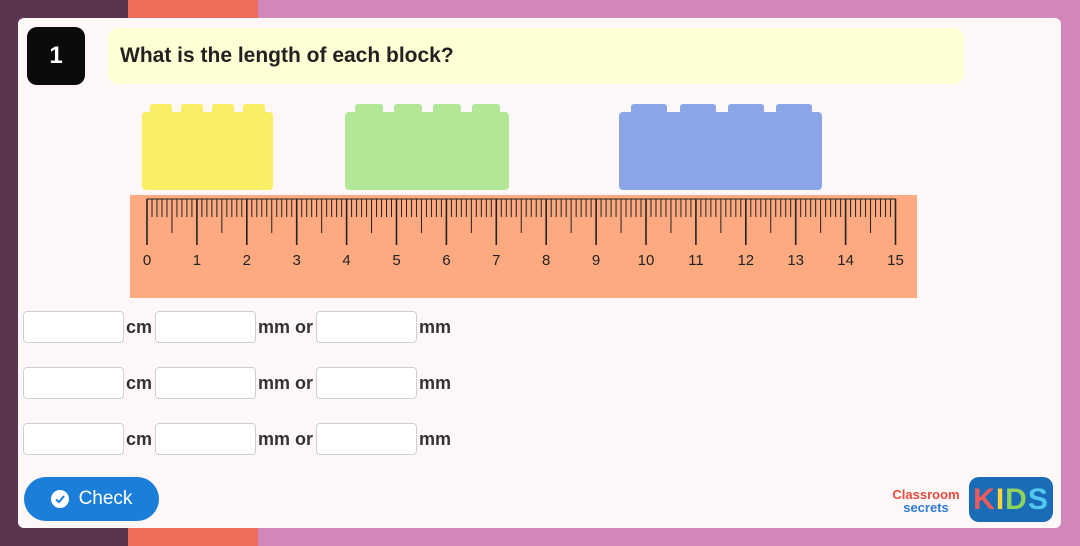 This screenshot has height=546, width=1080. I want to click on ruler-label: 15, so click(895, 260).